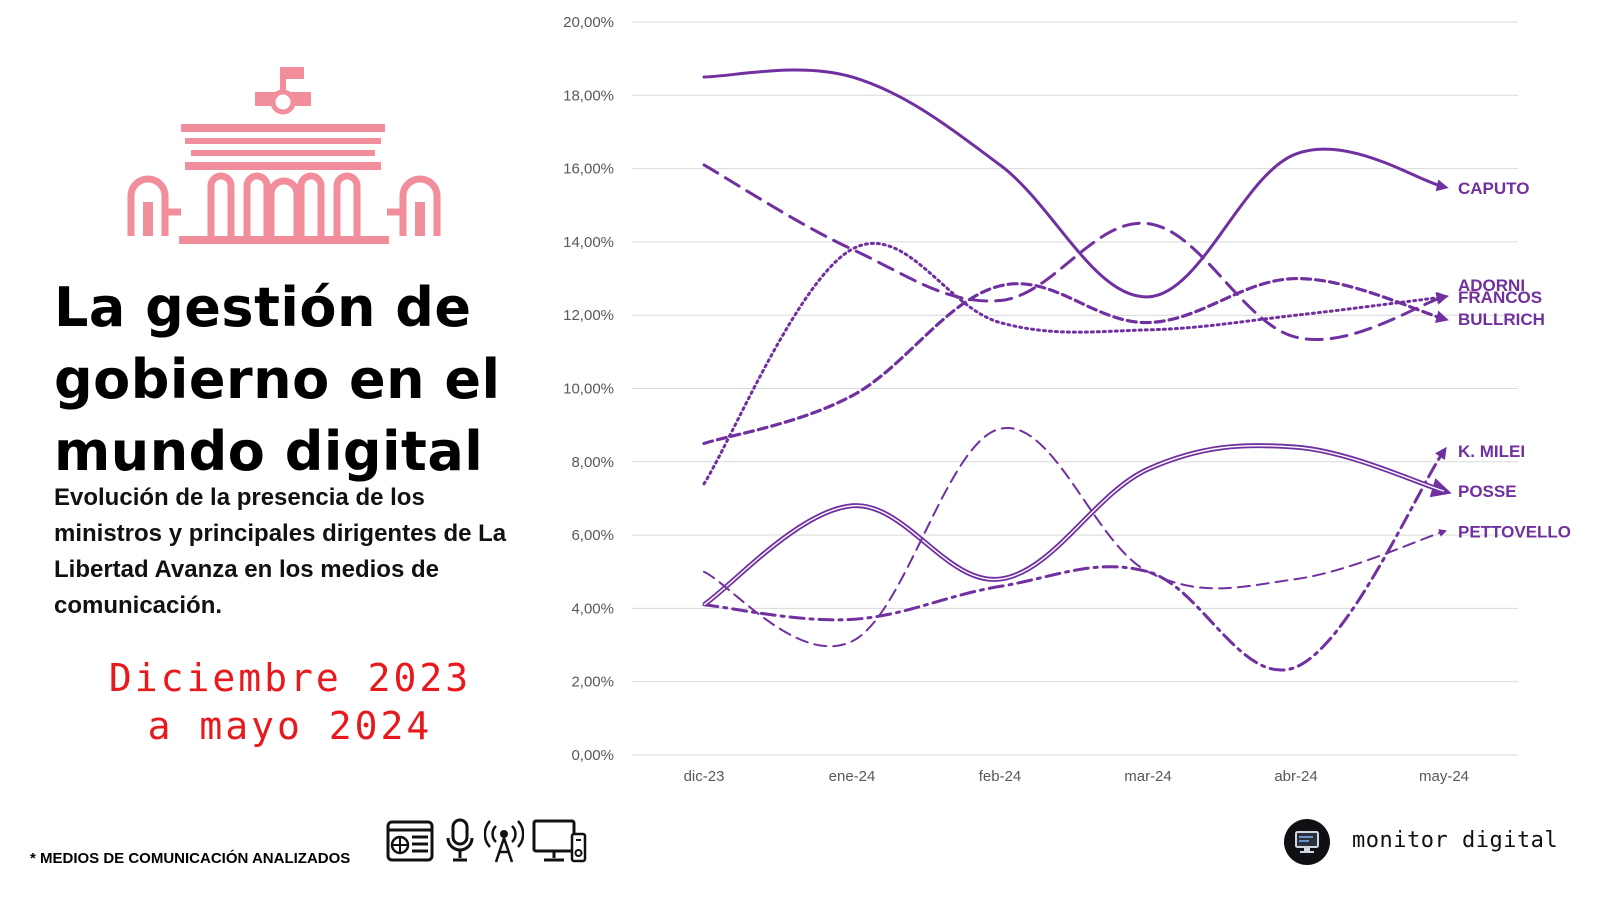 This screenshot has height=900, width=1600. Describe the element at coordinates (1501, 319) in the screenshot. I see `series-label-bullrich: BULLRICH` at that location.